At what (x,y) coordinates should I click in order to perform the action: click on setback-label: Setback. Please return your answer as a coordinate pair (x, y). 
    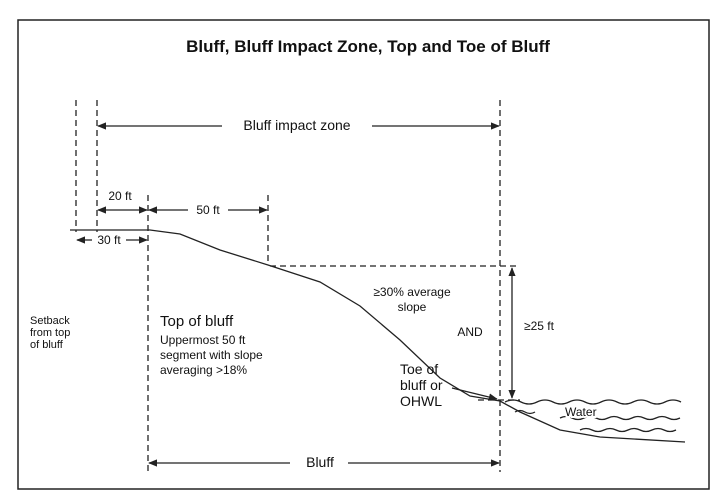
    Looking at the image, I should click on (50, 321).